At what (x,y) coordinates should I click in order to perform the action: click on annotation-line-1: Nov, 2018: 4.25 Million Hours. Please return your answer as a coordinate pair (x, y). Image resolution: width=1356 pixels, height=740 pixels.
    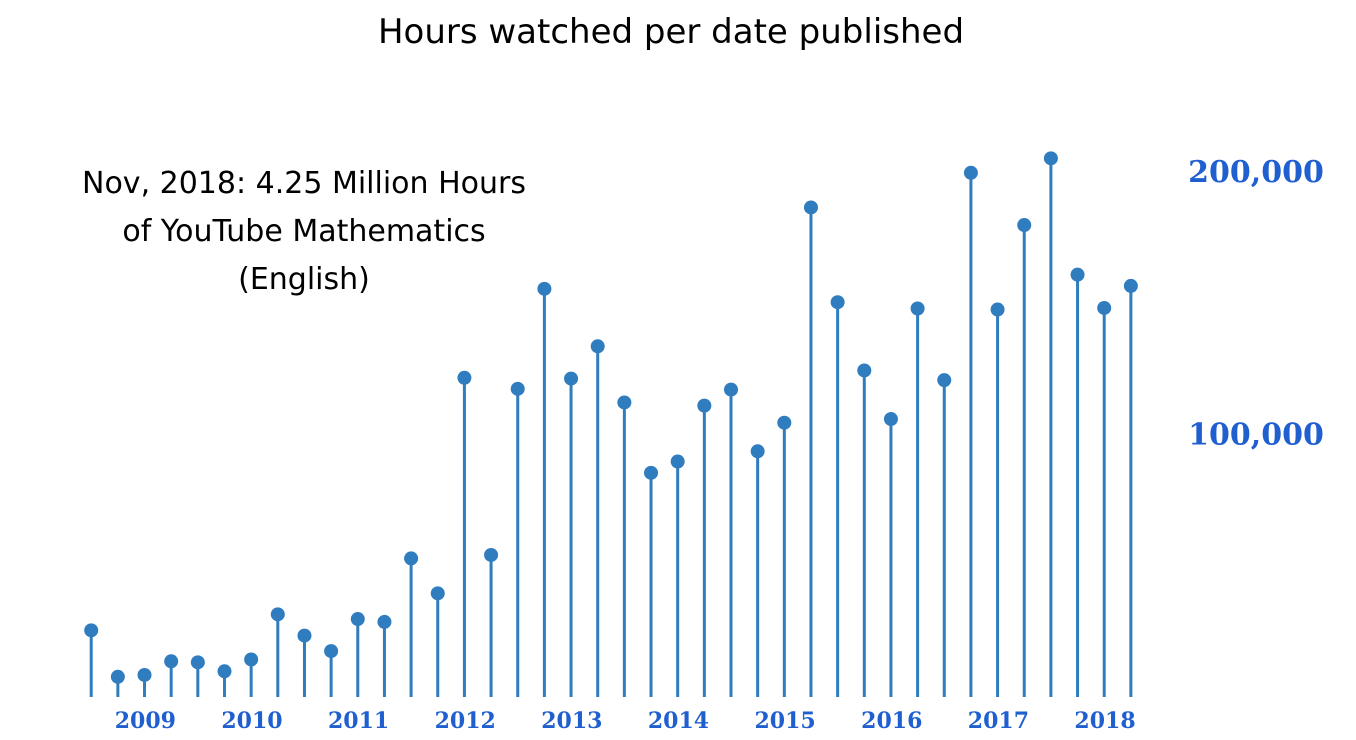
    Looking at the image, I should click on (304, 183).